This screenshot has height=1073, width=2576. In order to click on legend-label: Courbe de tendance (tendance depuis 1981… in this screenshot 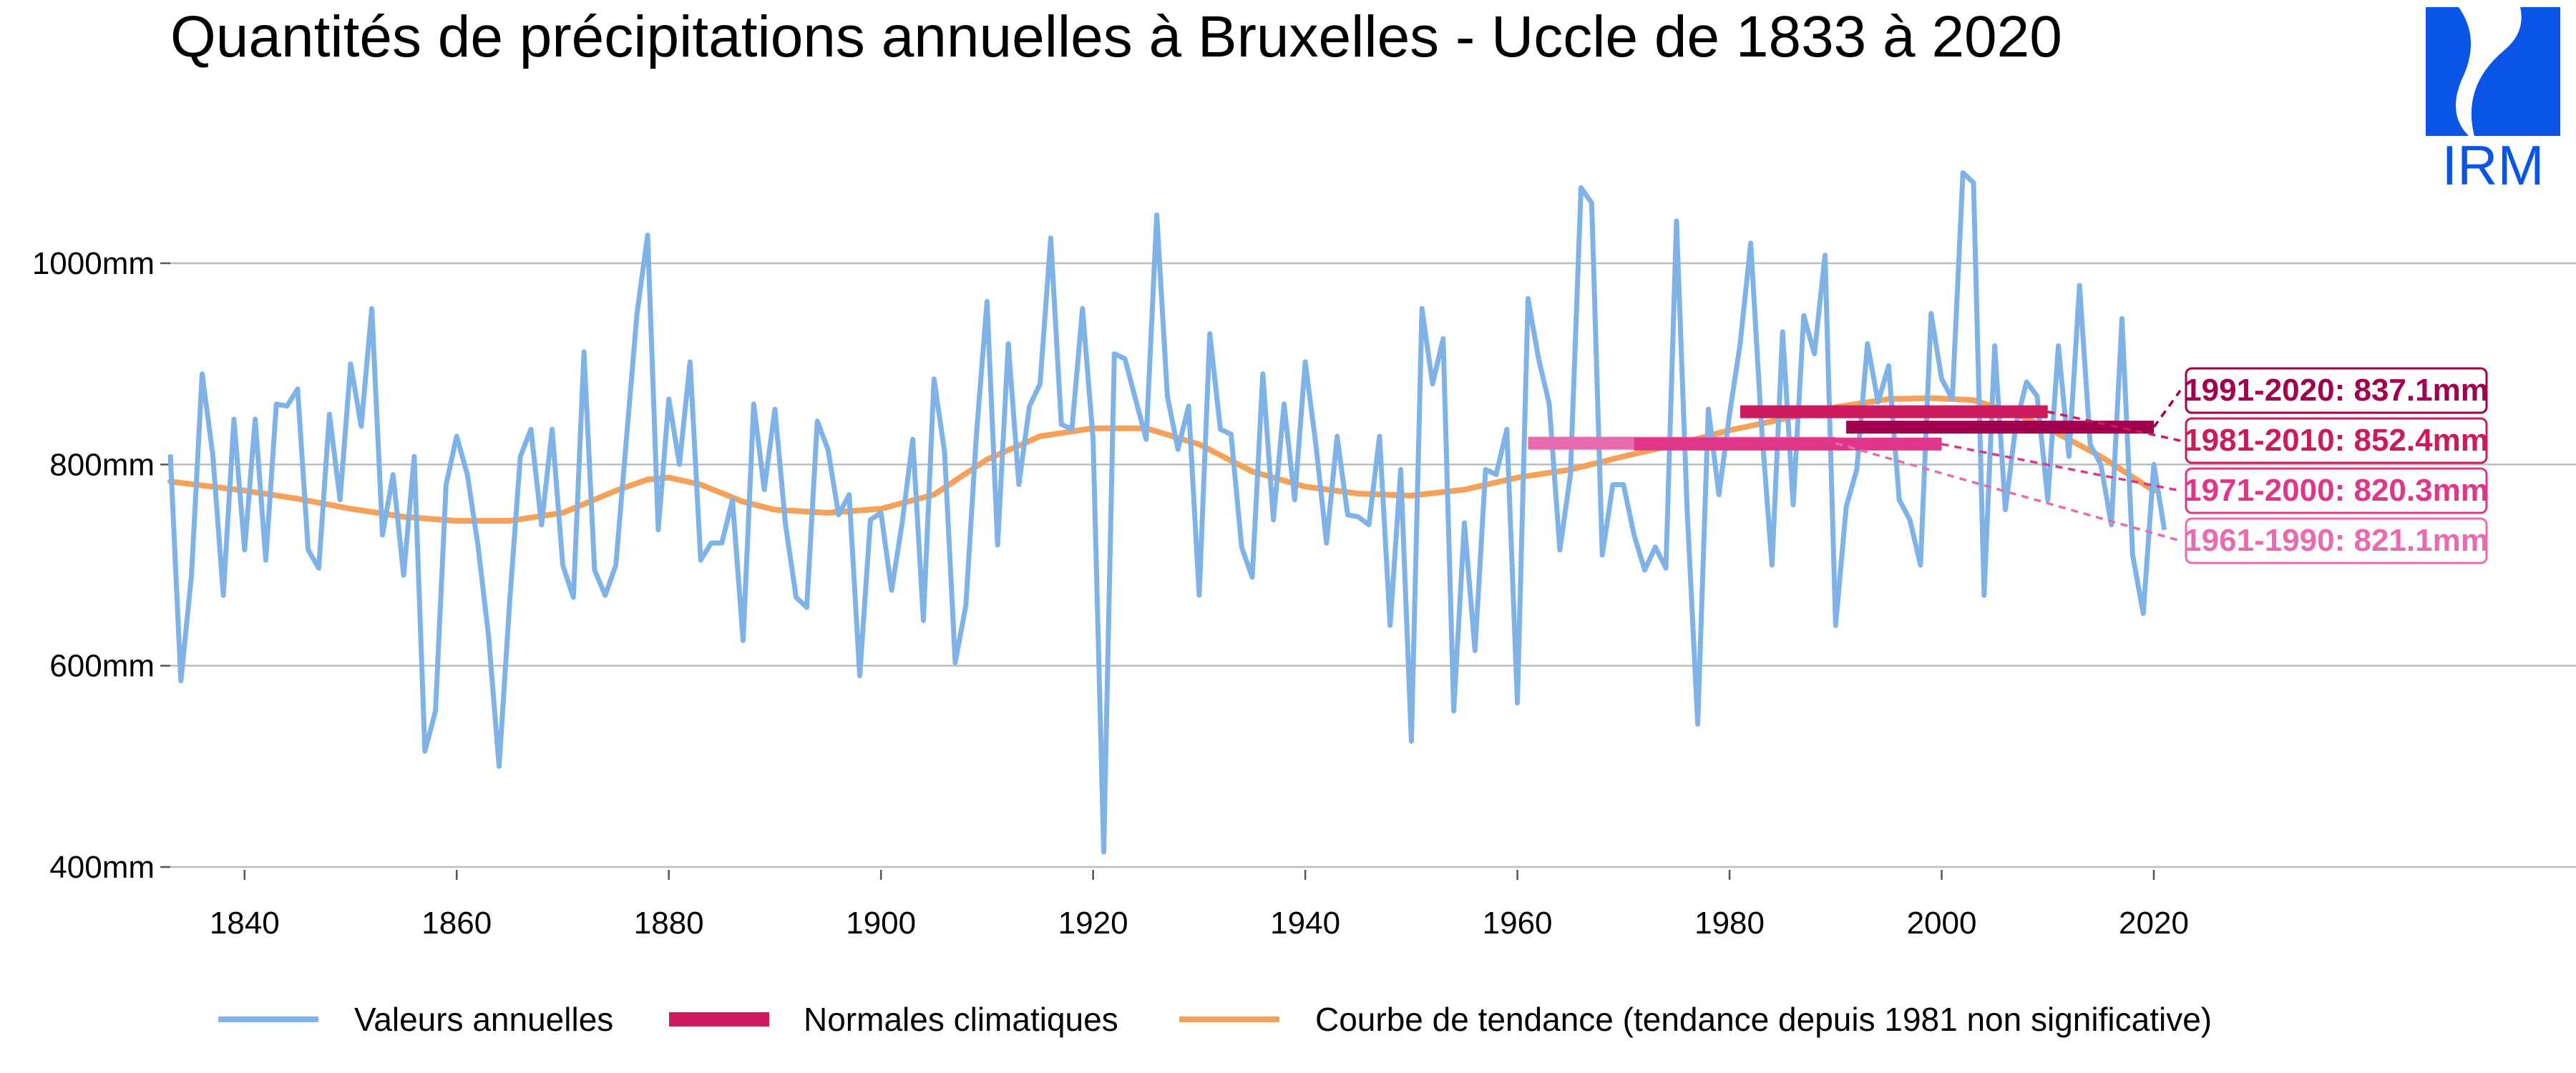, I will do `click(1763, 1020)`.